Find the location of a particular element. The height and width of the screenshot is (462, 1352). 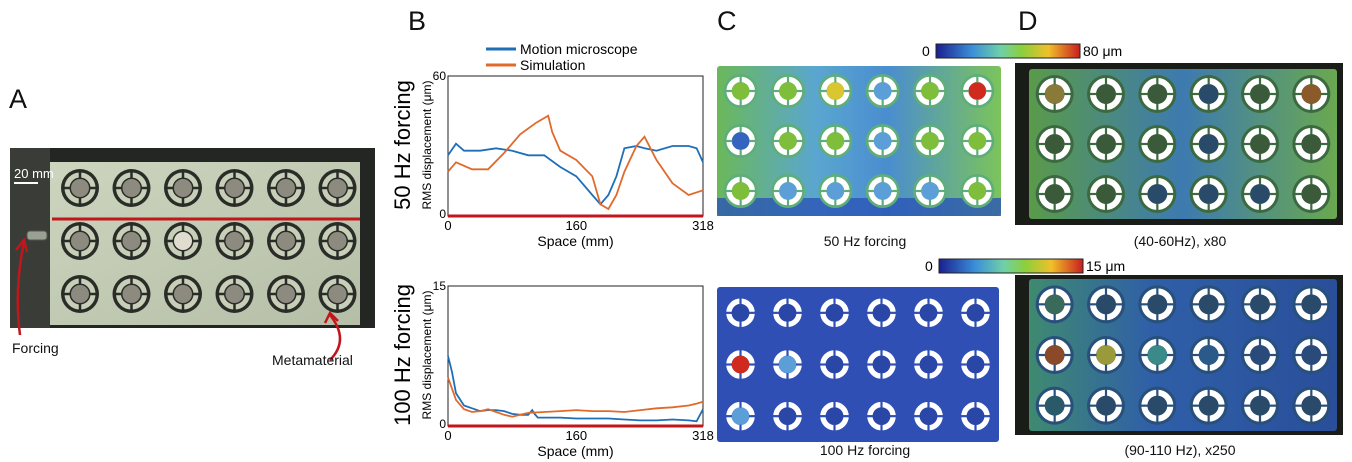

colorbar-2: 0 15 μm is located at coordinates (1025, 266).